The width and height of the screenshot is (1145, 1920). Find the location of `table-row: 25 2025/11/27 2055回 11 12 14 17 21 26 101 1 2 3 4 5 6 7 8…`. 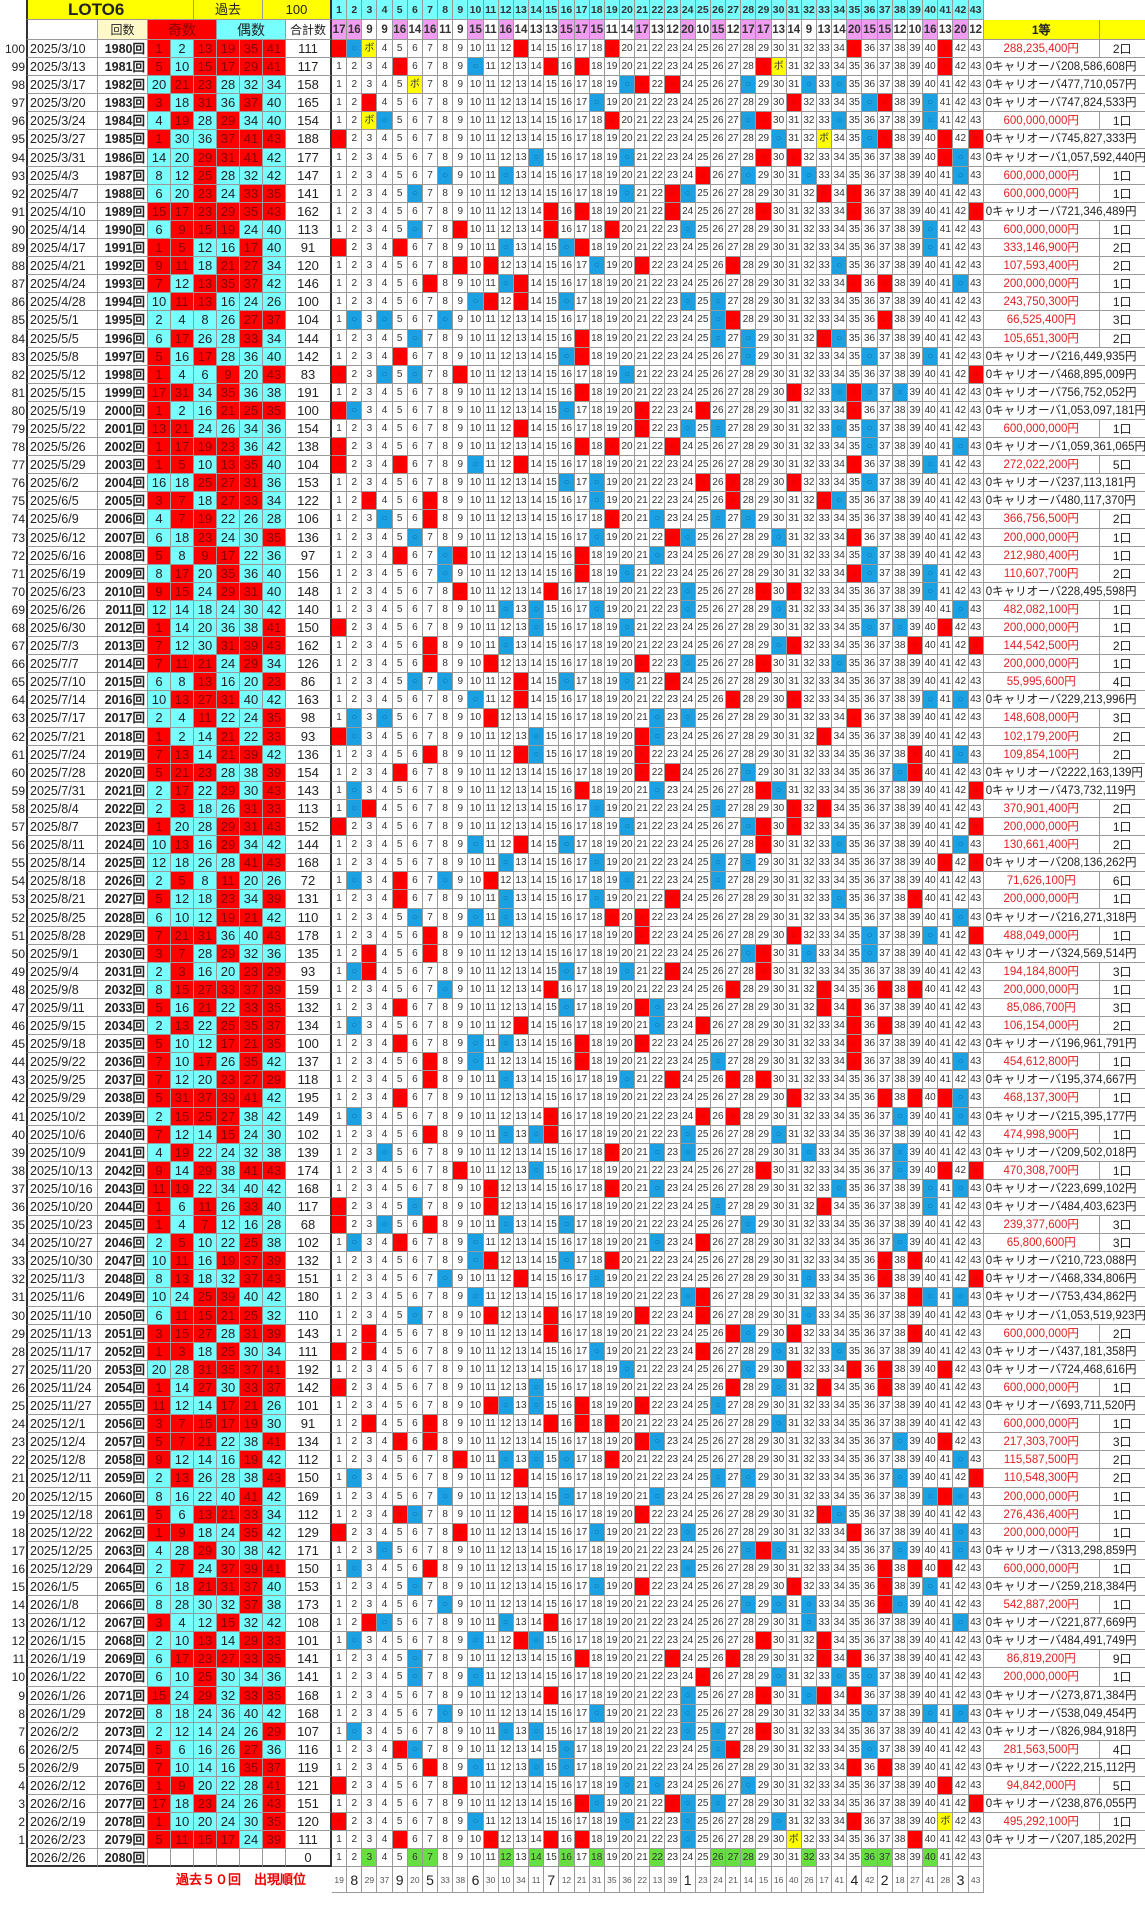

table-row: 25 2025/11/27 2055回 11 12 14 17 21 26 101 1 2 3 4 5 6 7 8… is located at coordinates (572, 1406).